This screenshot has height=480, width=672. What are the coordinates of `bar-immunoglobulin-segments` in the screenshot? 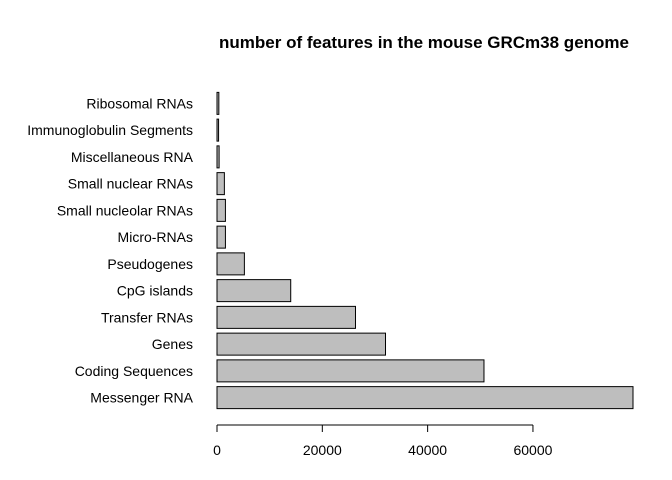 It's located at (218, 130).